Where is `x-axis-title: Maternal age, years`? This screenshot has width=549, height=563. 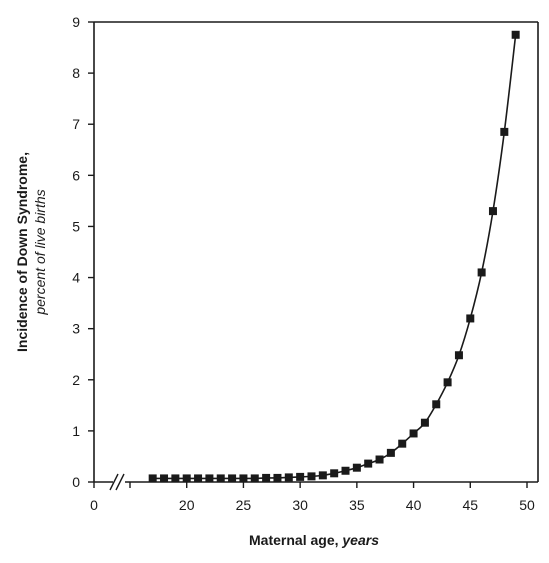 x-axis-title: Maternal age, years is located at coordinates (314, 540).